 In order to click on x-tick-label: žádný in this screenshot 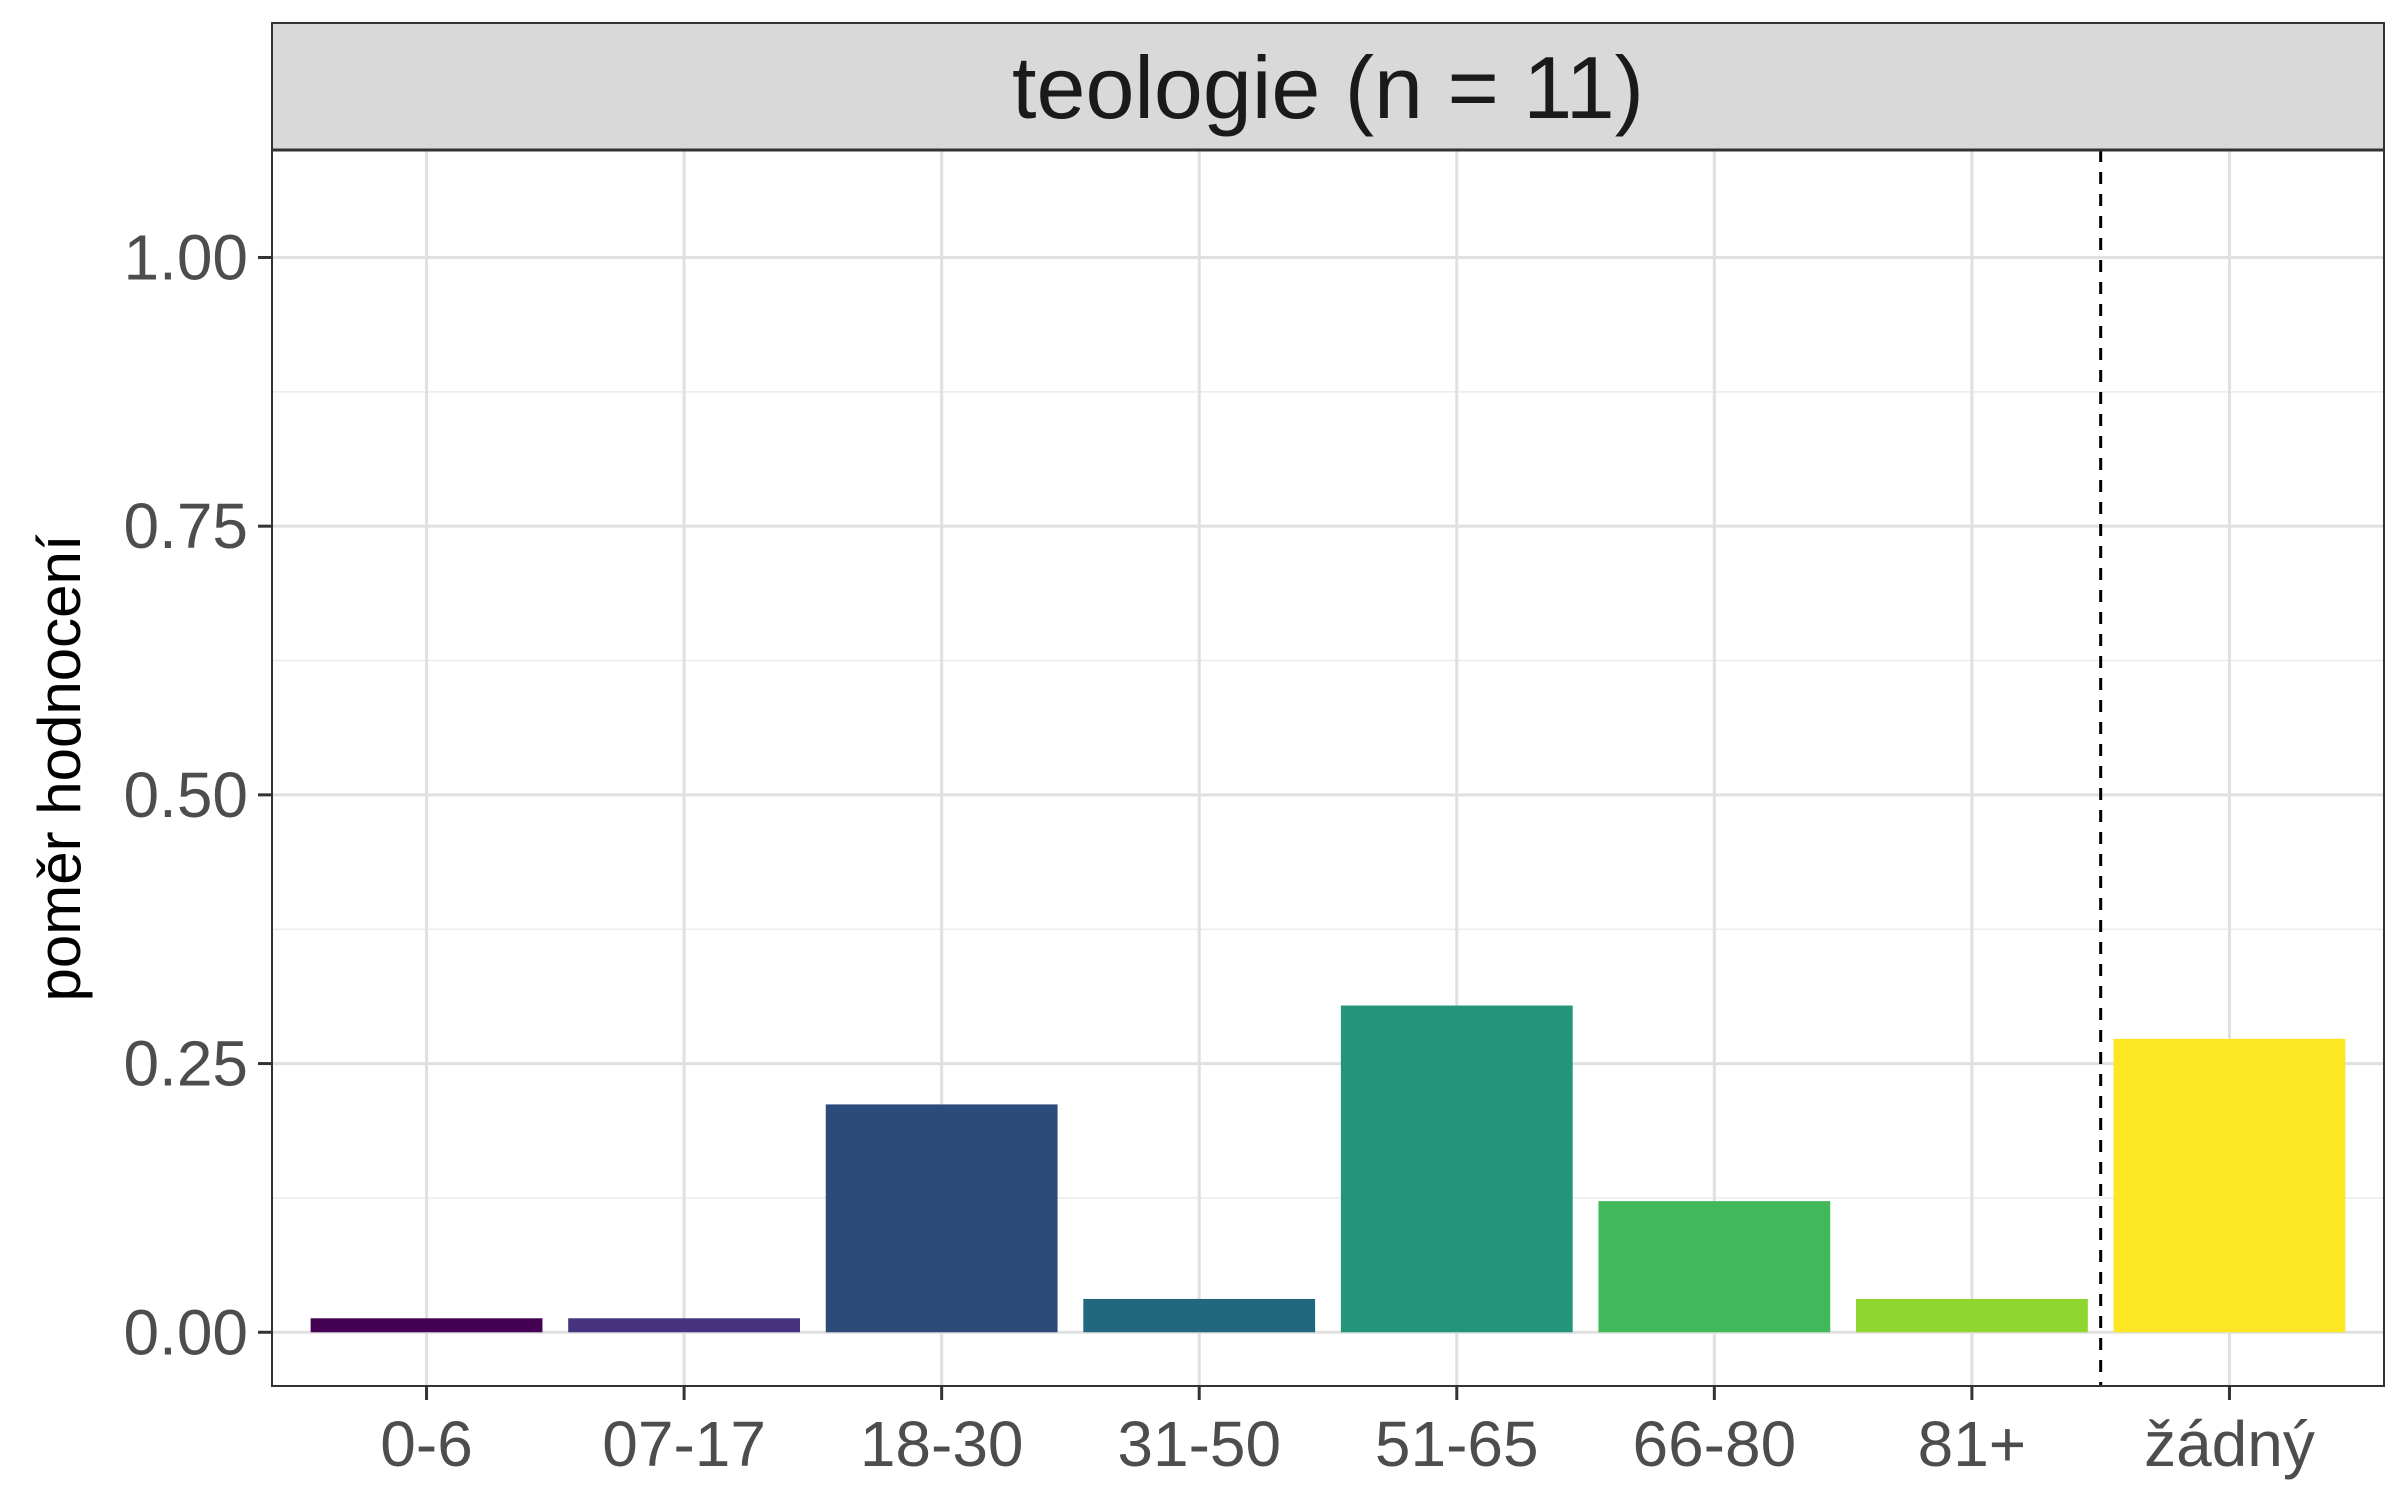, I will do `click(2229, 1444)`.